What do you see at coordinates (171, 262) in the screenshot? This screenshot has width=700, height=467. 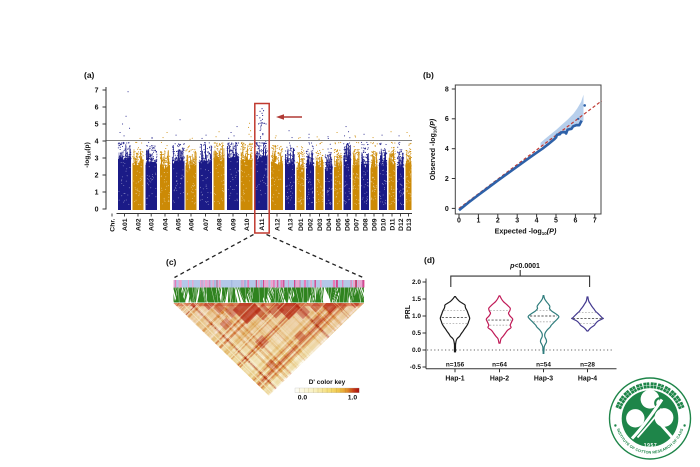 I see `svg-text: (c)` at bounding box center [171, 262].